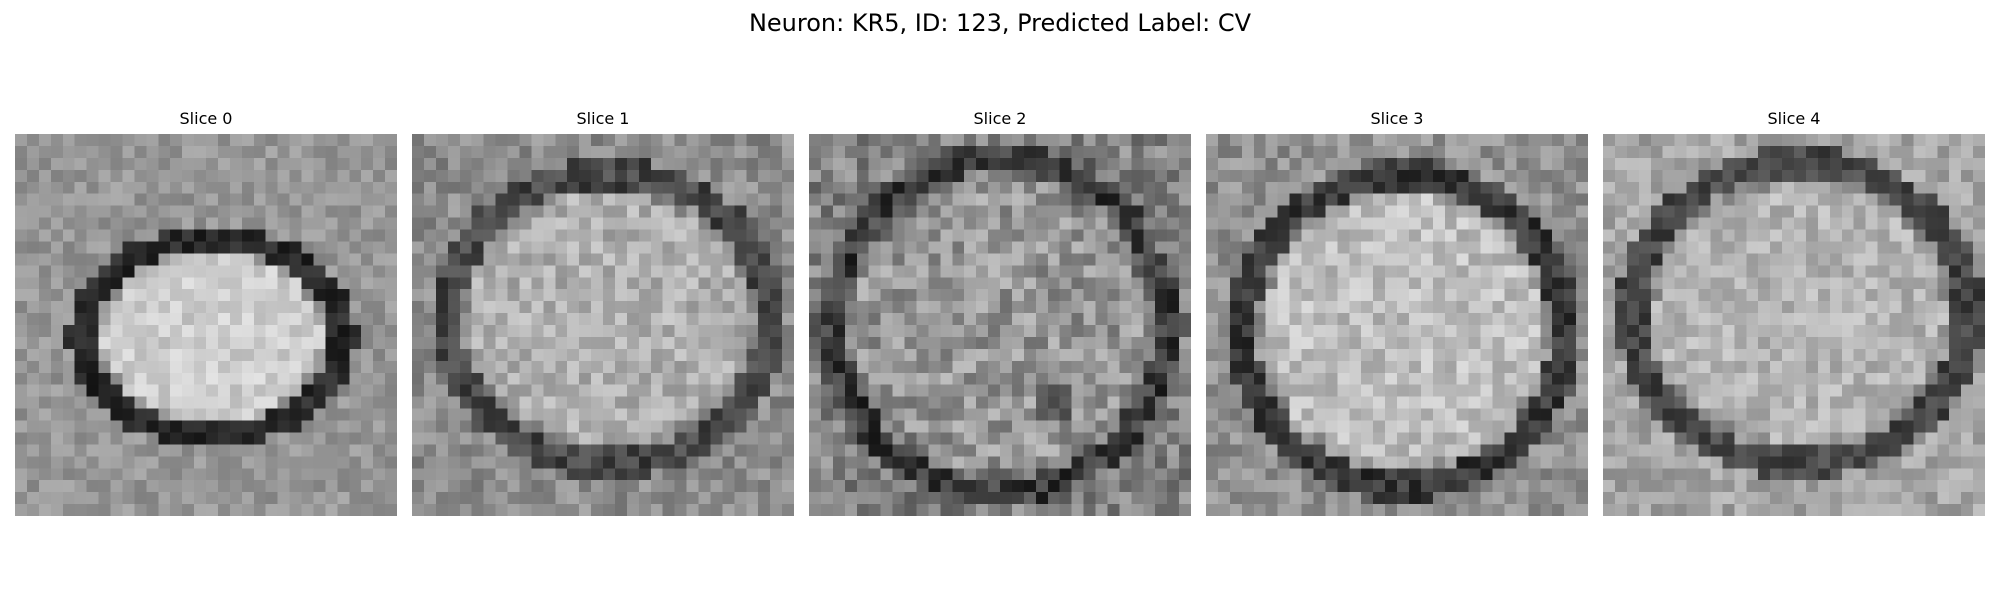  I want to click on slice-panel-4: Slice 4, so click(1794, 313).